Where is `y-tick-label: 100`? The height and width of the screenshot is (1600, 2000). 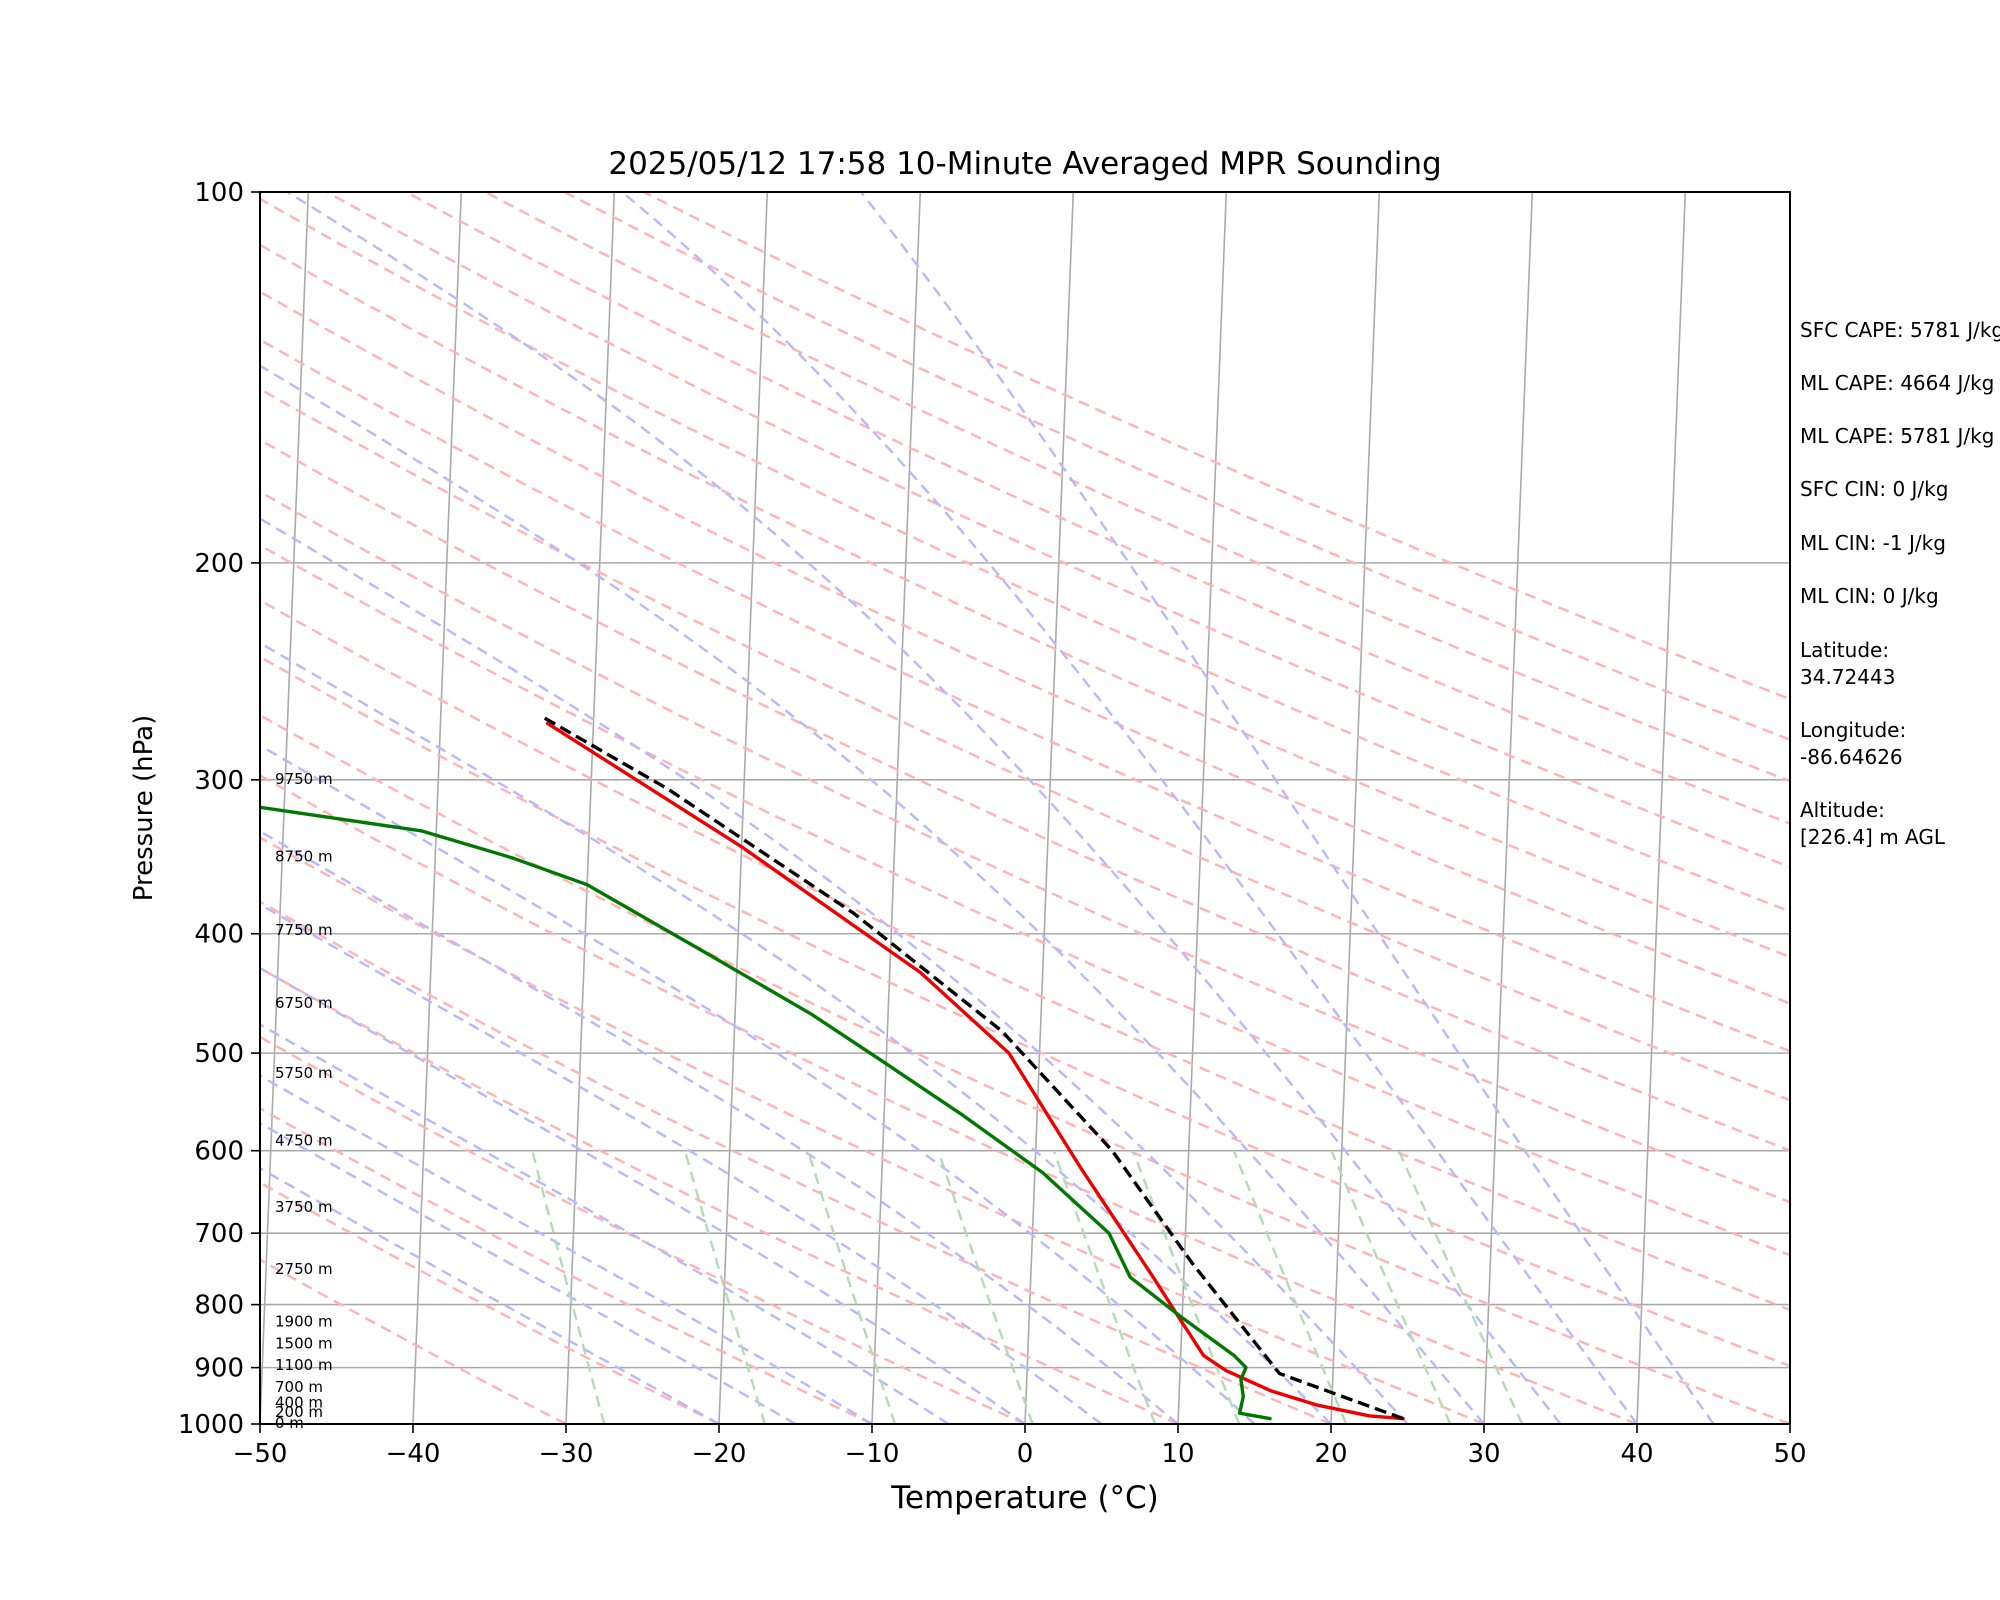
y-tick-label: 100 is located at coordinates (219, 193).